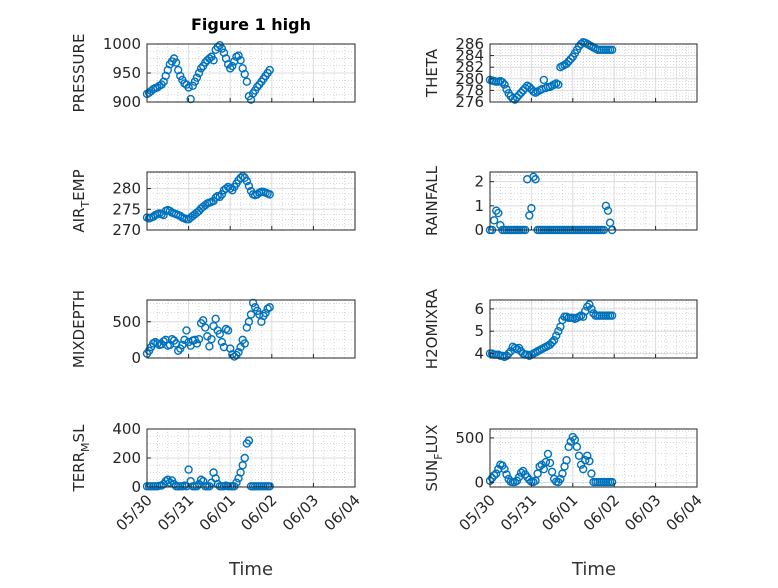 The width and height of the screenshot is (778, 588). I want to click on y-tick-label: 1, so click(479, 206).